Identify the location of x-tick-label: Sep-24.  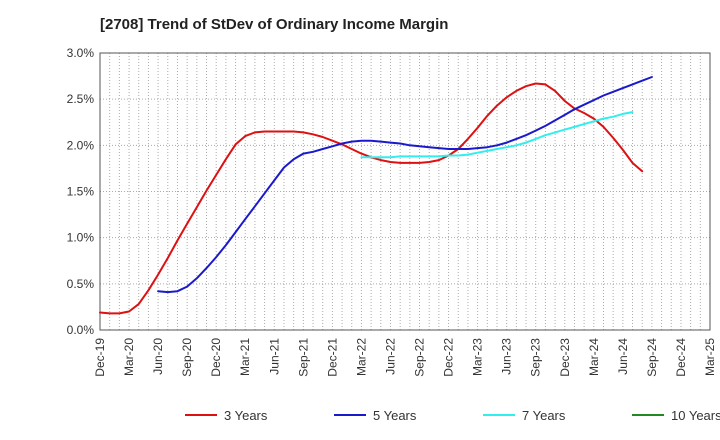
(652, 357).